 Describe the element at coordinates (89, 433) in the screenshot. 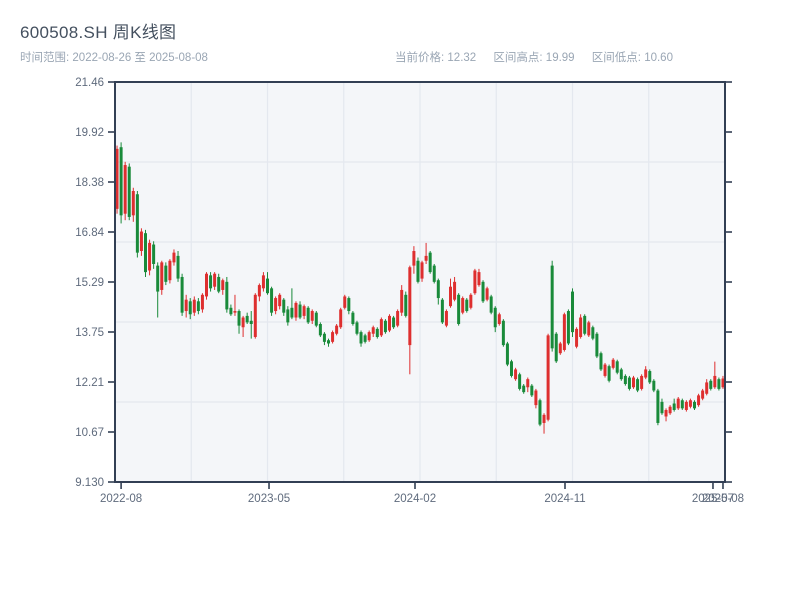

I see `svg-text: 10.67` at that location.